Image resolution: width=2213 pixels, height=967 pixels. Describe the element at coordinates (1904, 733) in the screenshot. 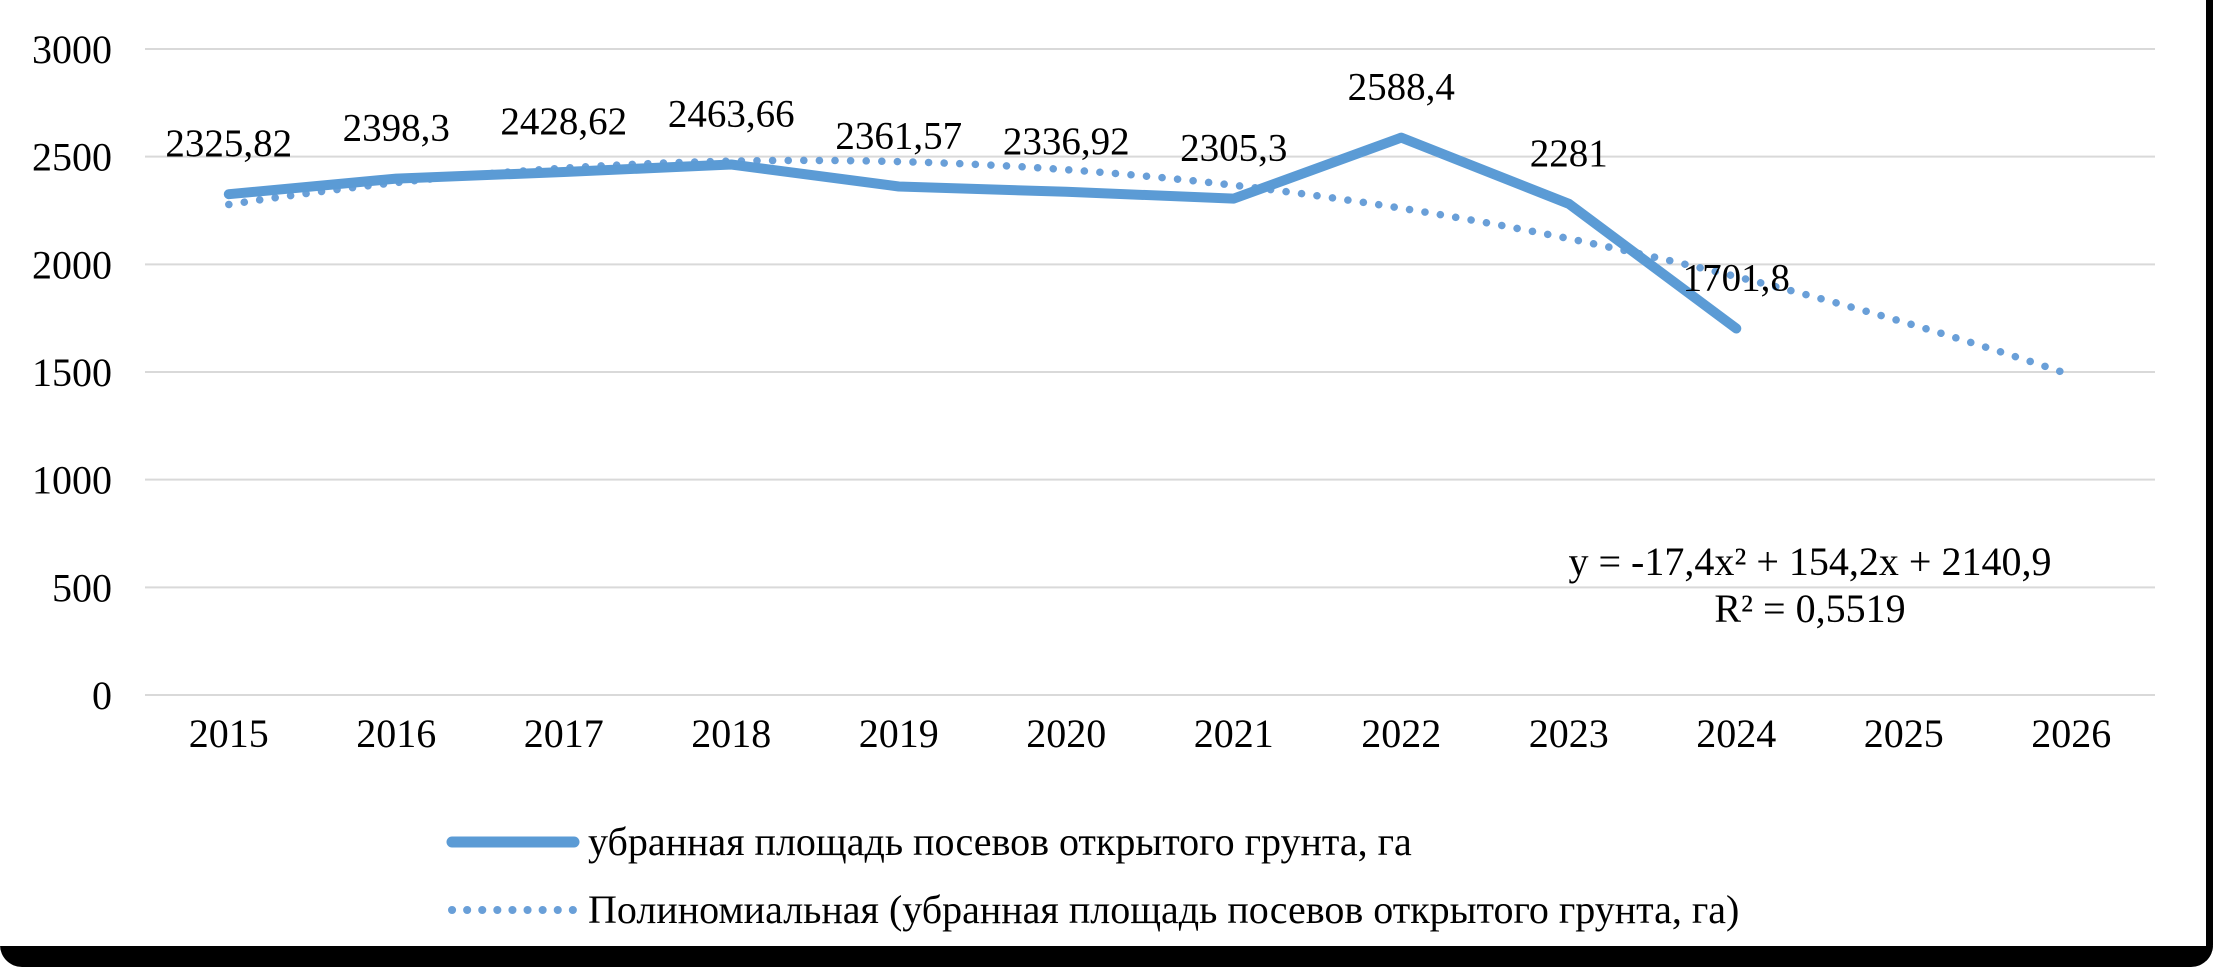

I see `x-axis-label: 2025` at that location.